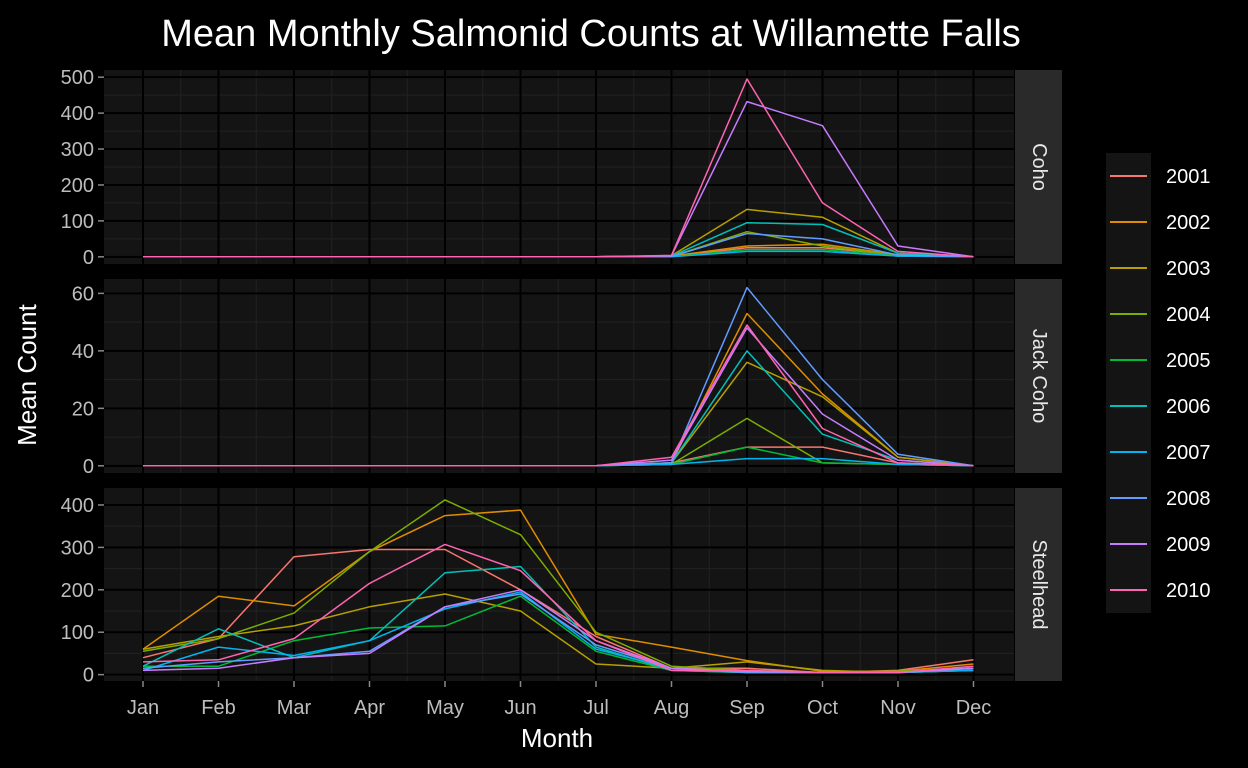  I want to click on series-line-steelhead-2010, so click(558, 608).